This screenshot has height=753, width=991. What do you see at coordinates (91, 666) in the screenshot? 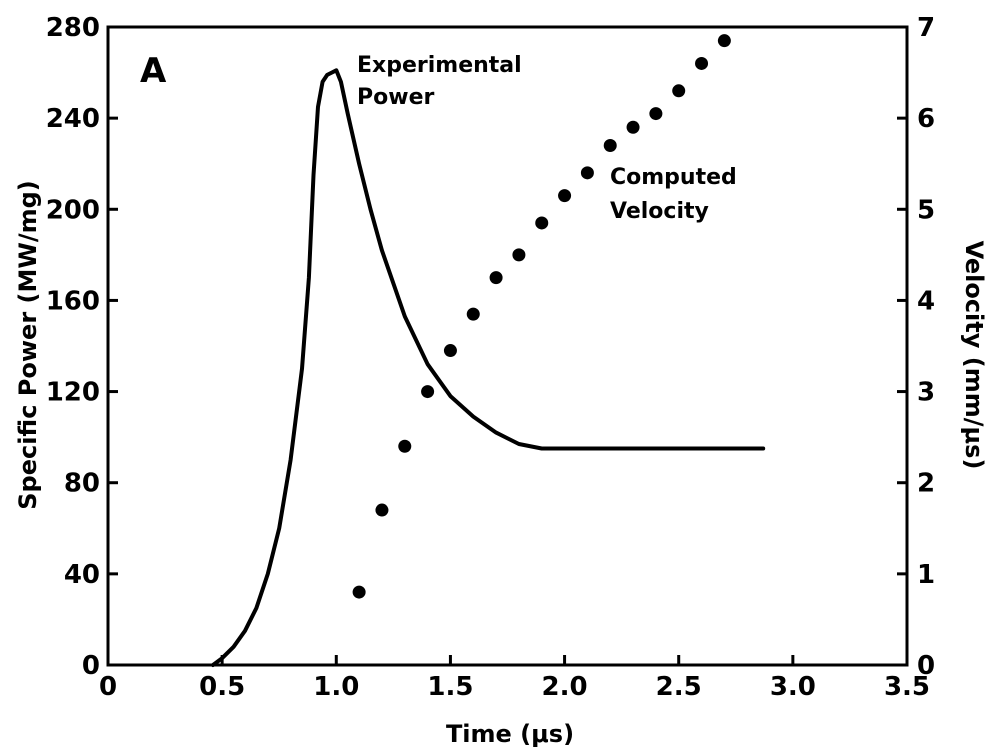
I see `left-y-tick-label: 0` at bounding box center [91, 666].